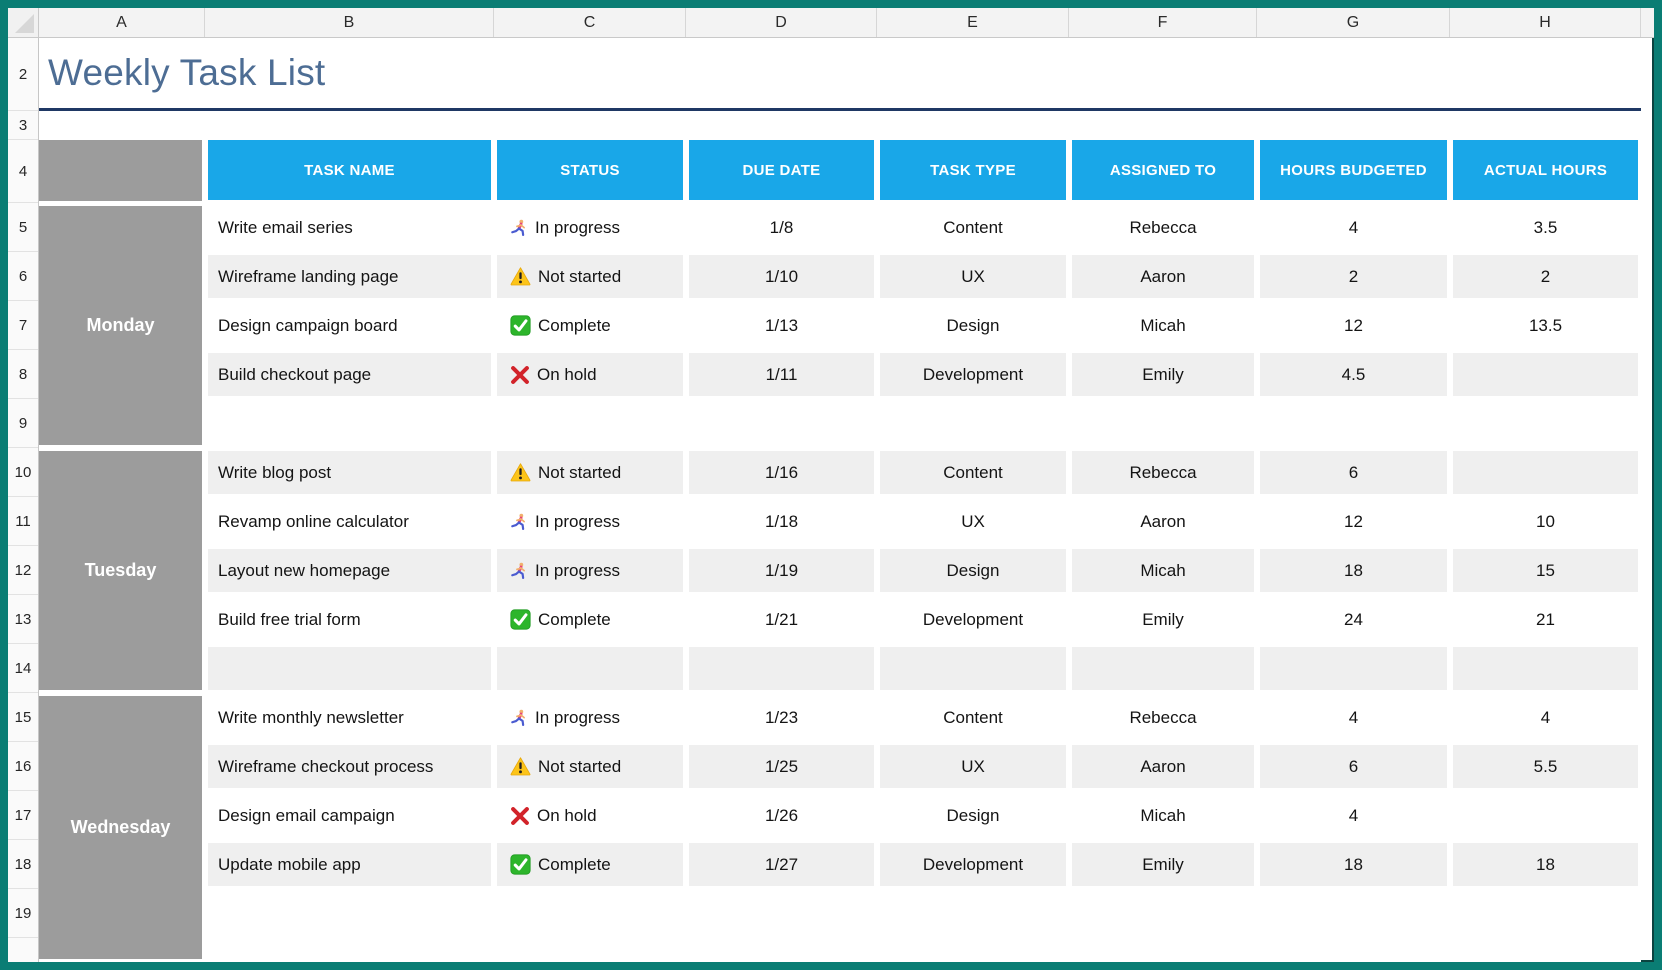 The image size is (1662, 970). What do you see at coordinates (23, 619) in the screenshot?
I see `row-header-13: 13` at bounding box center [23, 619].